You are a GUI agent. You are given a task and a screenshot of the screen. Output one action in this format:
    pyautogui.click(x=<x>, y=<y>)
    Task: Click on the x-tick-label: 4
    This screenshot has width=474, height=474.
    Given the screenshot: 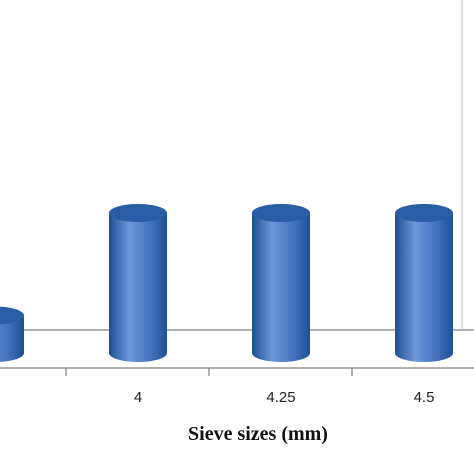 What is the action you would take?
    pyautogui.click(x=138, y=397)
    